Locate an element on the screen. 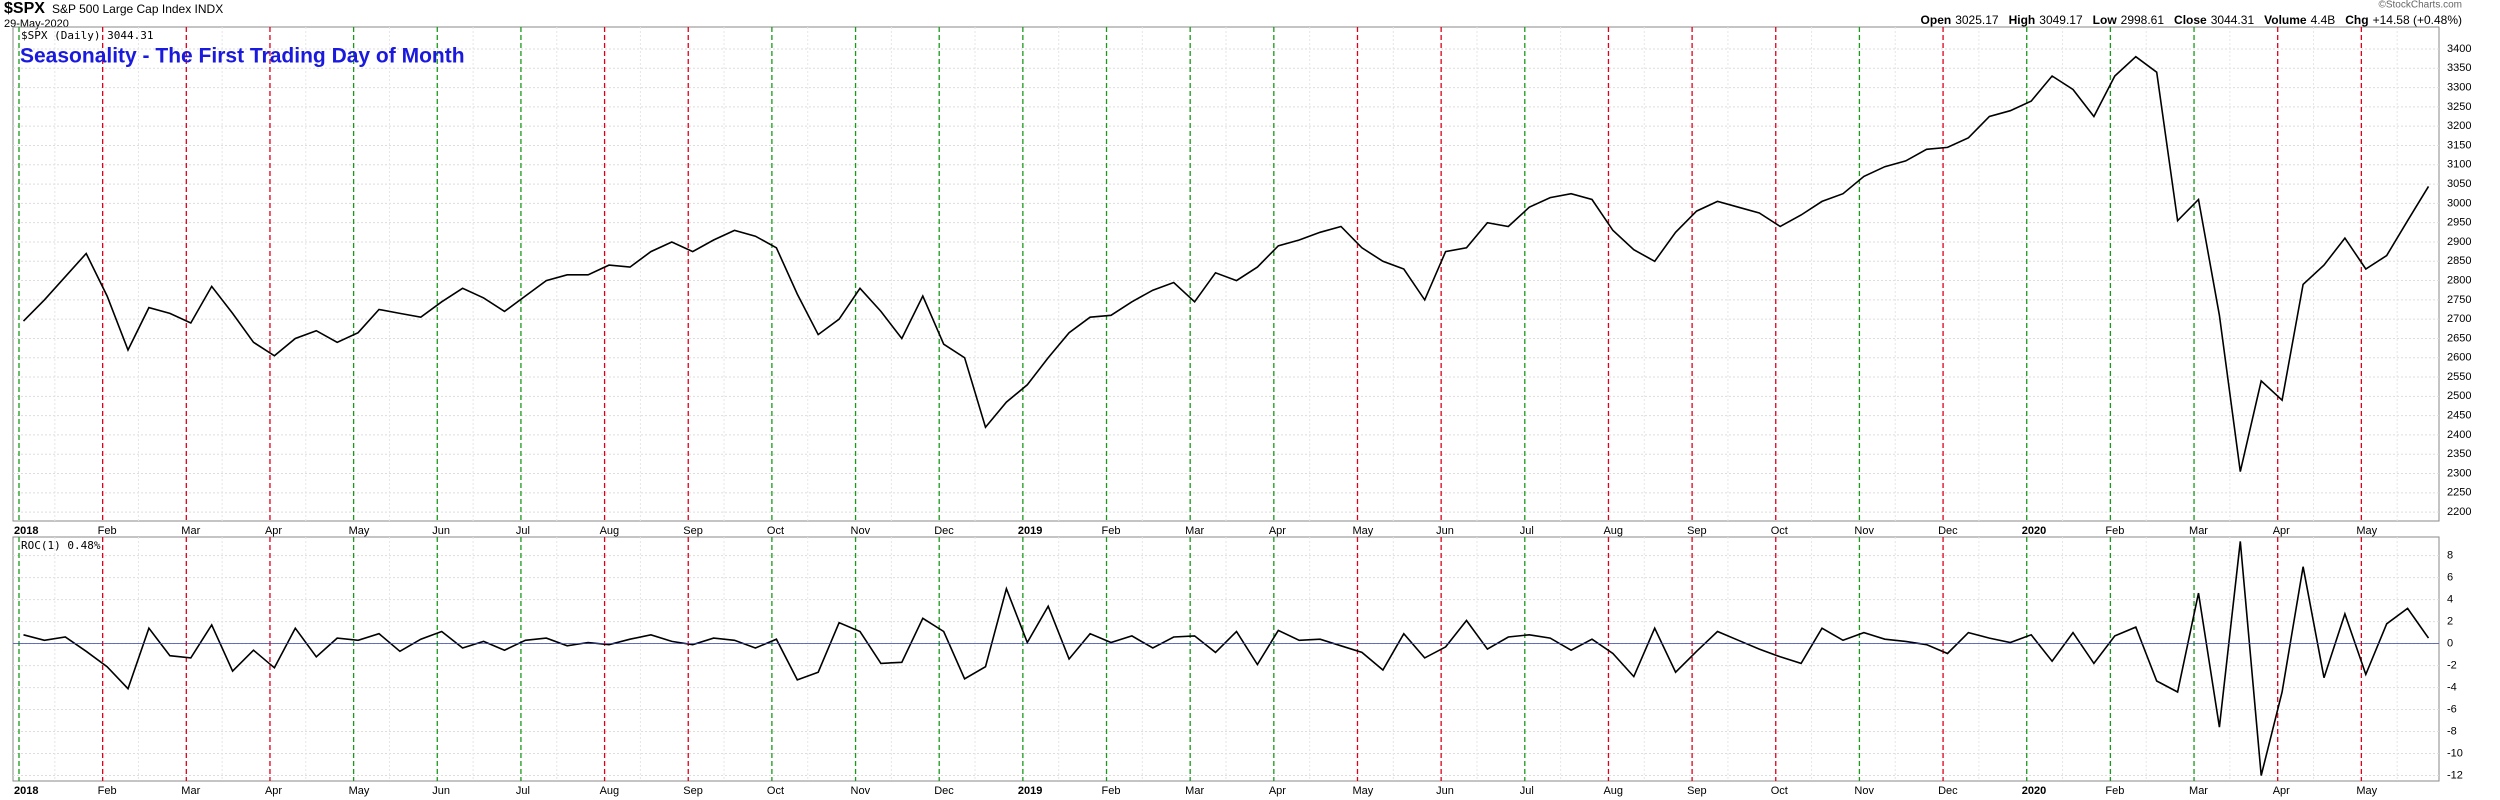  y-tick-label: 2750 is located at coordinates (2459, 300).